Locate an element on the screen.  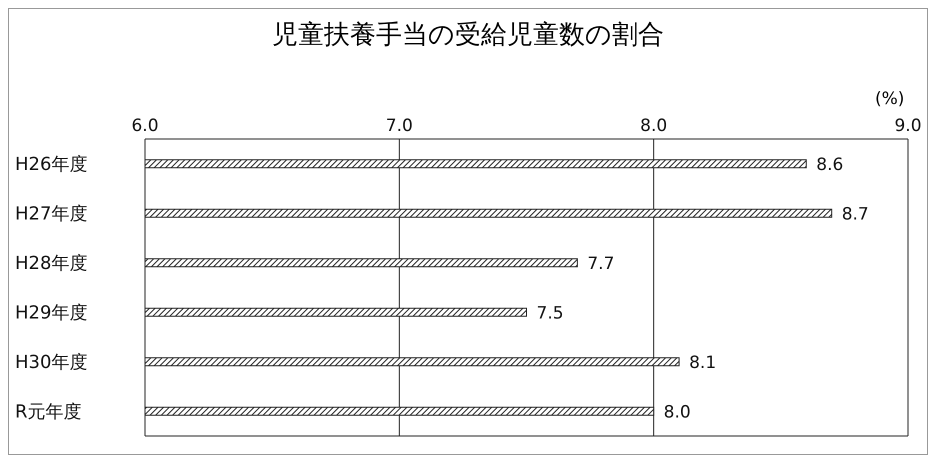
y-tick-label: H28年度 is located at coordinates (51, 263).